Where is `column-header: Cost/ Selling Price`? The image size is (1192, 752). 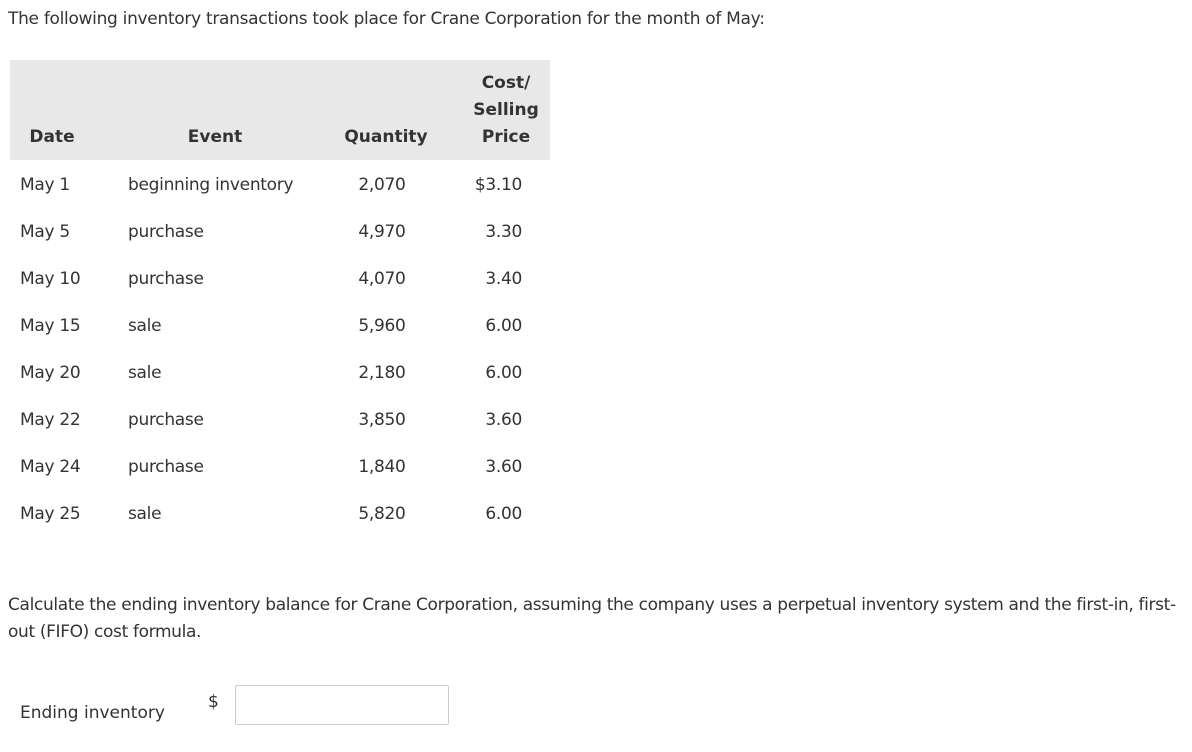
column-header: Cost/ Selling Price is located at coordinates (506, 110).